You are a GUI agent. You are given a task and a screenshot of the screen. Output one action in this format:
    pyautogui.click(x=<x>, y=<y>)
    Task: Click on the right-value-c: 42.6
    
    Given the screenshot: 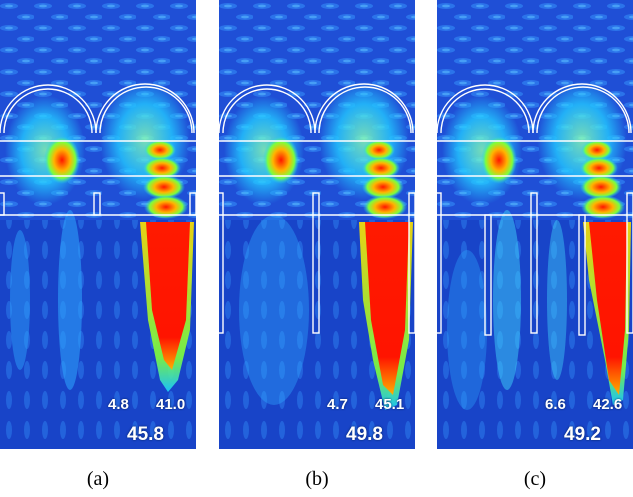 What is the action you would take?
    pyautogui.click(x=608, y=404)
    